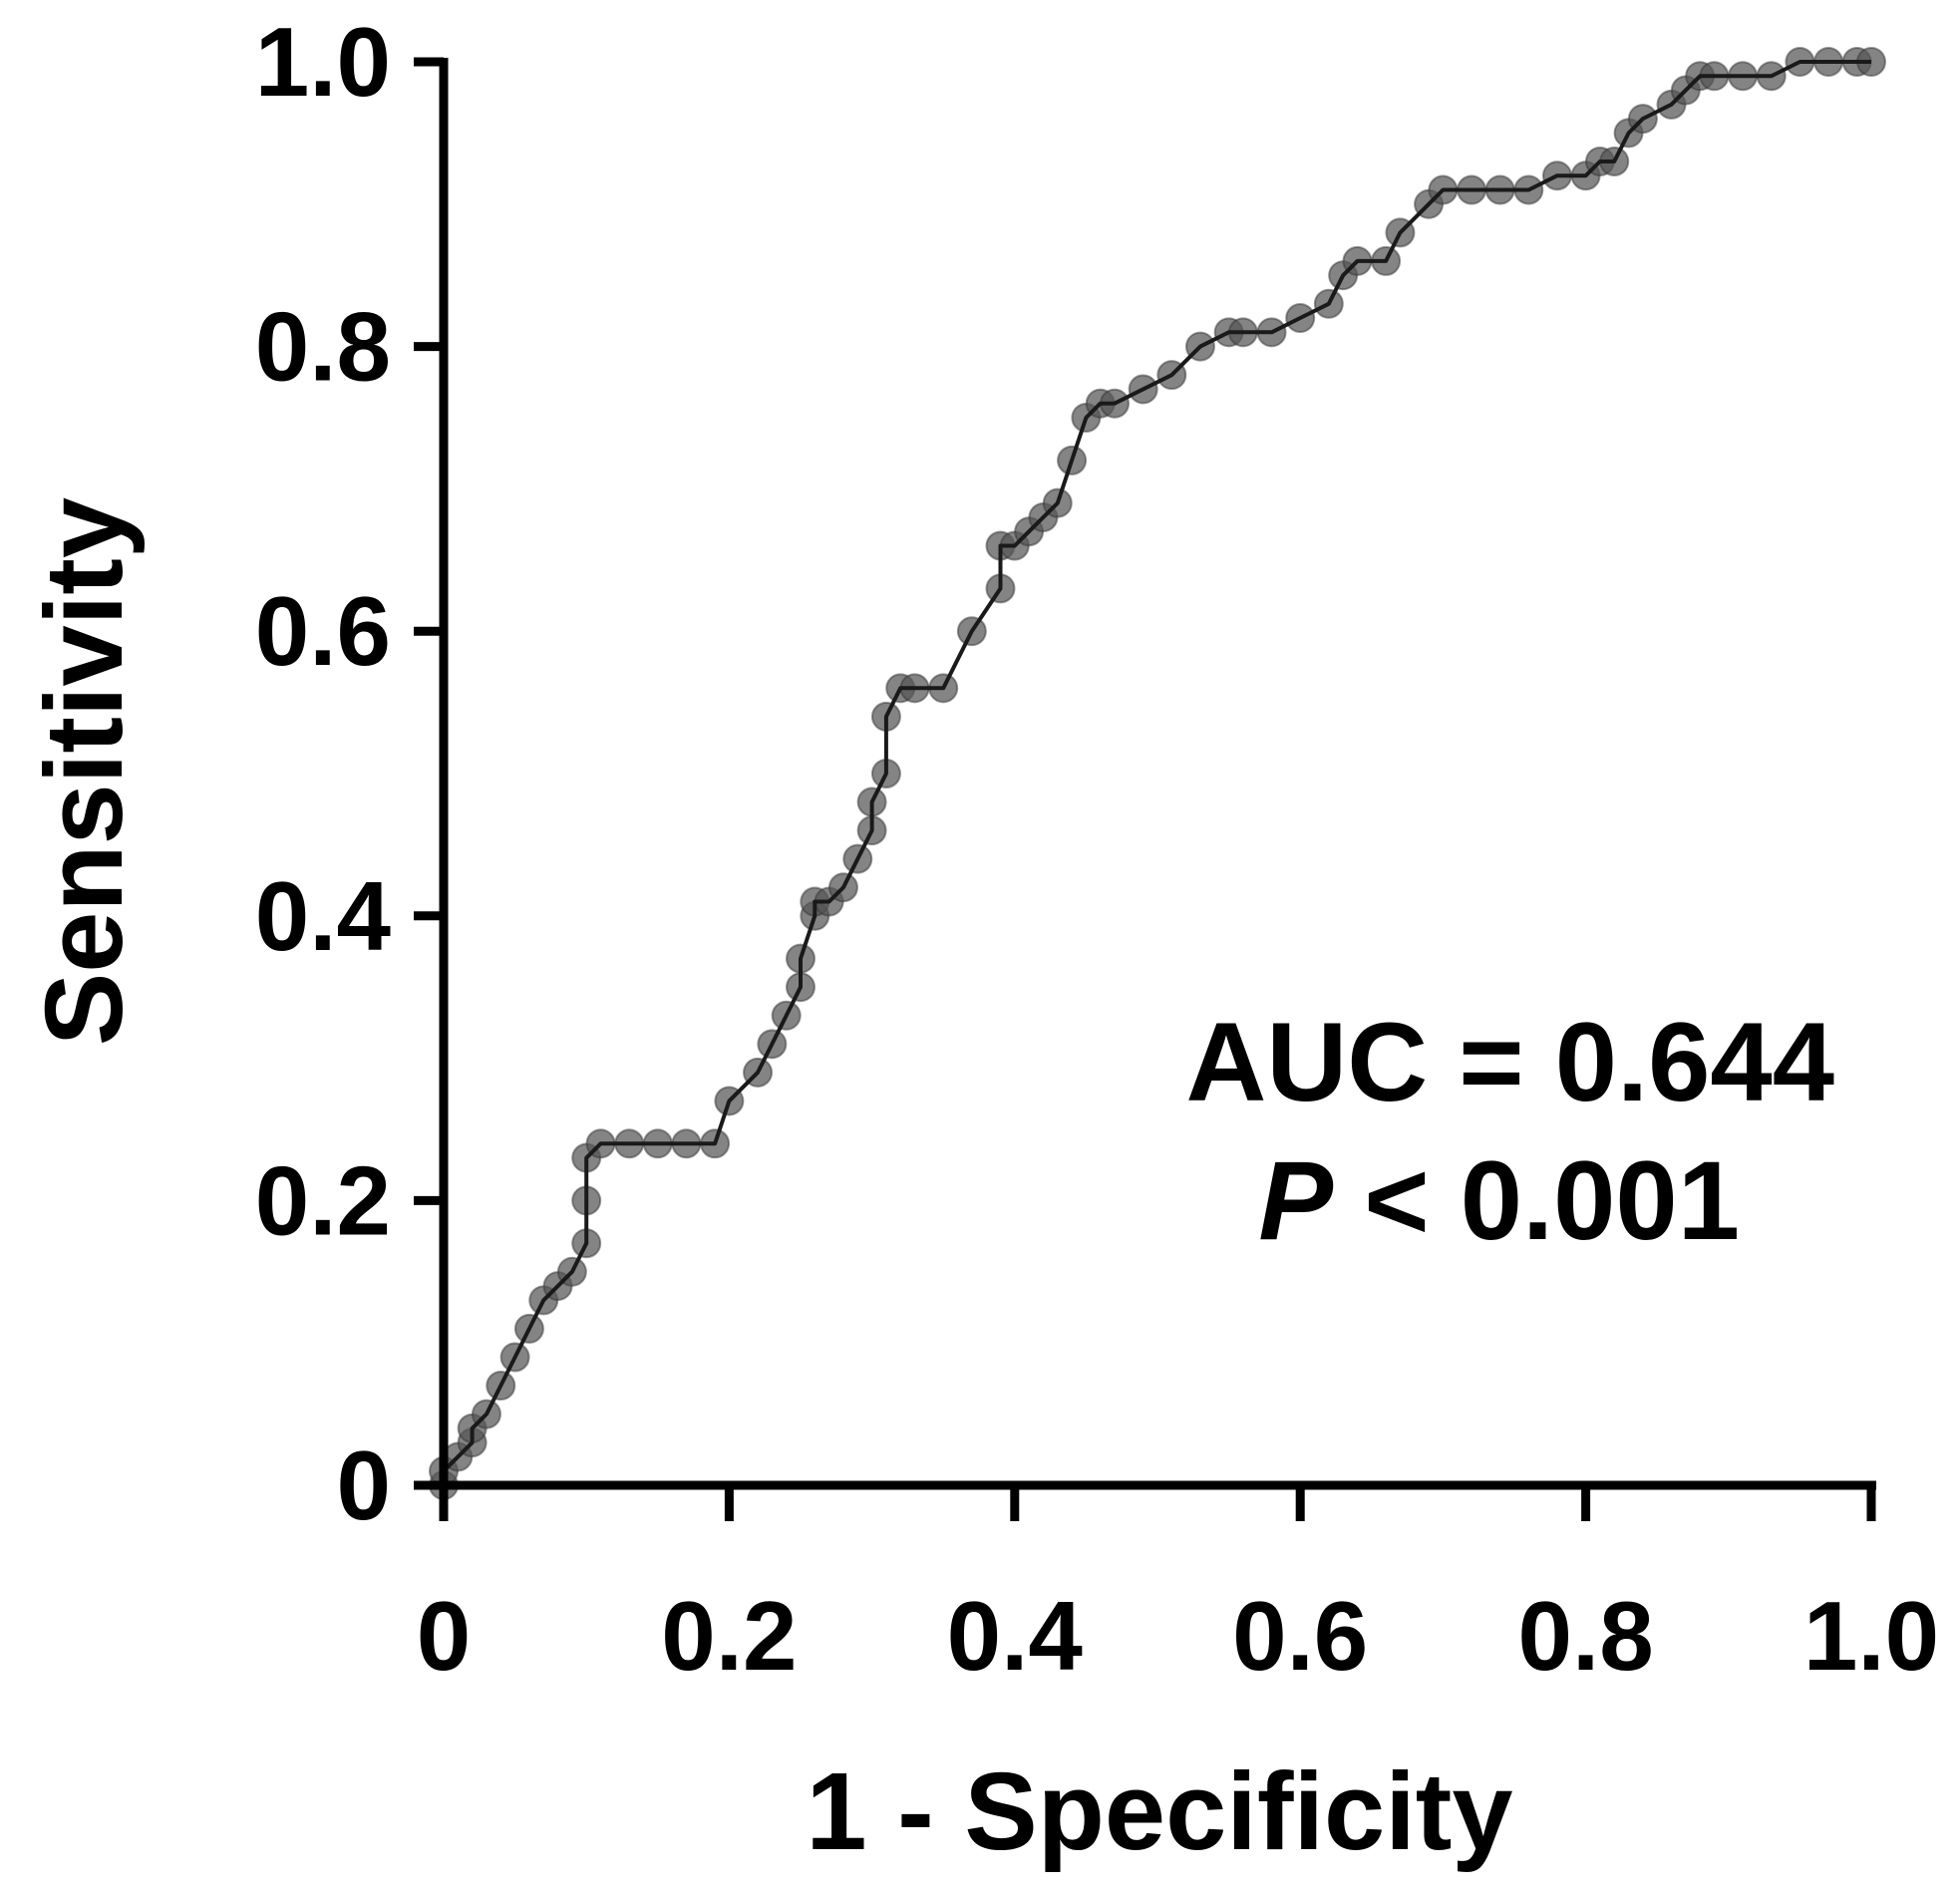 The image size is (1960, 1893). Describe the element at coordinates (323, 347) in the screenshot. I see `y-tick-label: 0.8` at that location.